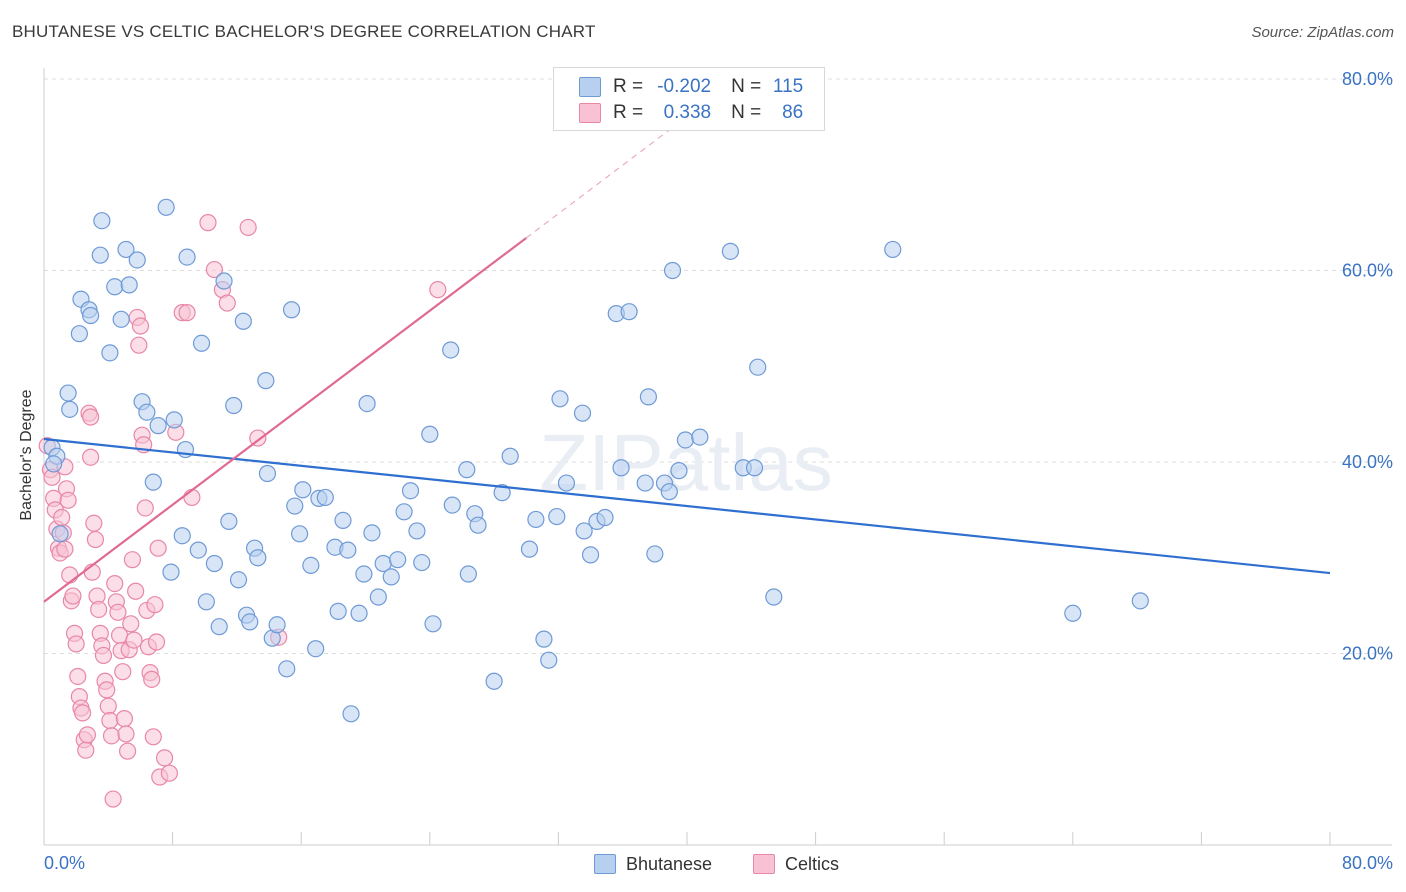 The width and height of the screenshot is (1406, 892). Describe the element at coordinates (64, 863) in the screenshot. I see `x-tick-label: 0.0%` at that location.